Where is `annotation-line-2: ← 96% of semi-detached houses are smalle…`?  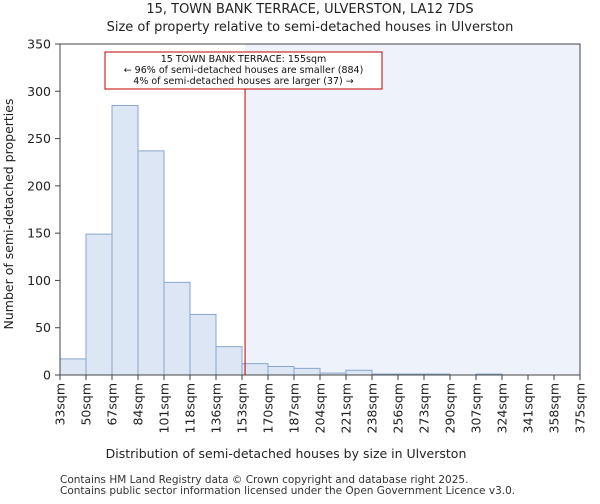
annotation-line-2: ← 96% of semi-detached houses are smalle… is located at coordinates (244, 70).